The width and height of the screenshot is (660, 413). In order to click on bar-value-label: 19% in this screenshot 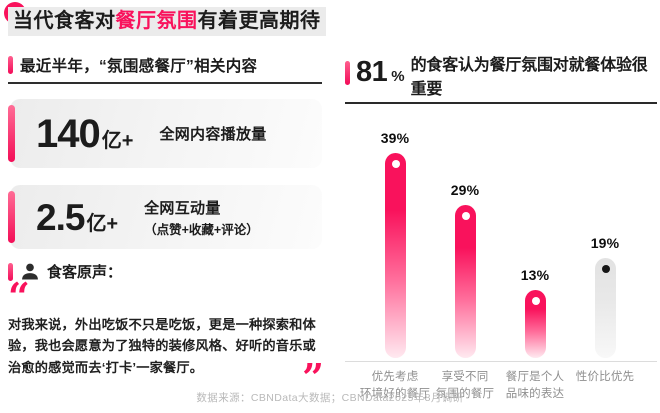, I will do `click(605, 243)`.